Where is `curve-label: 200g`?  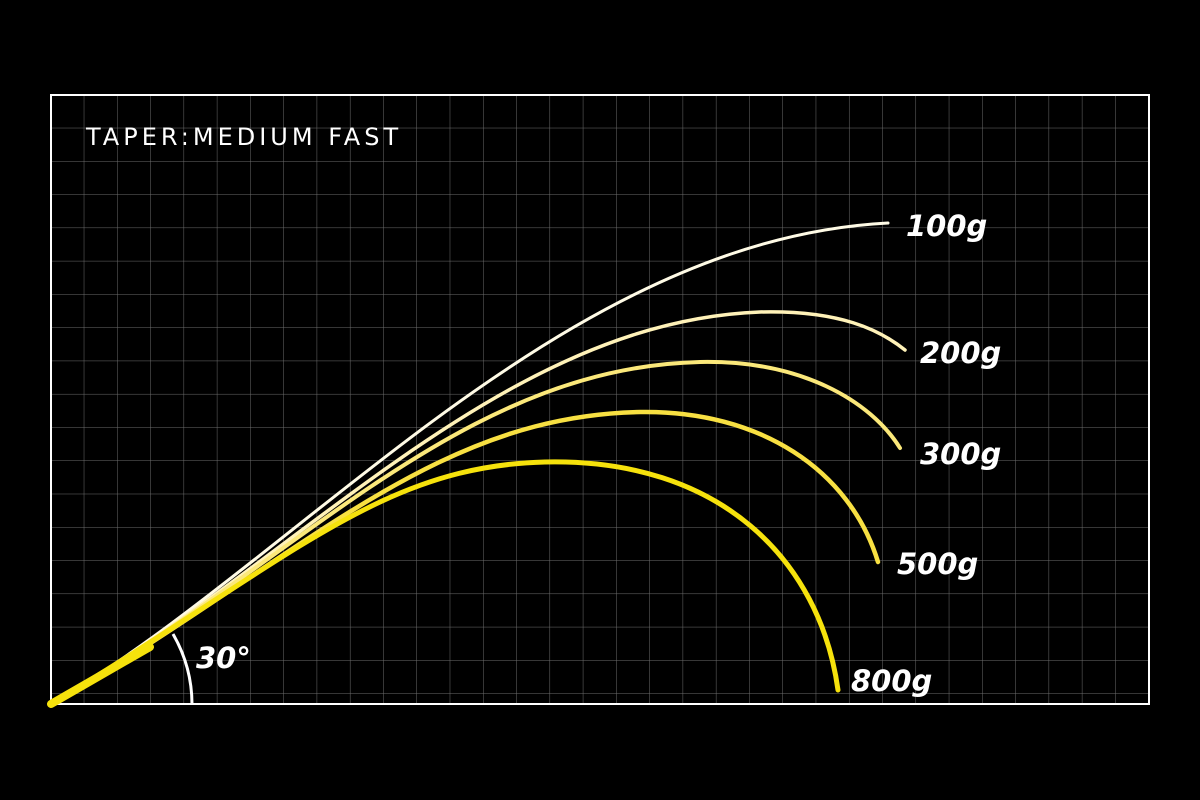 curve-label: 200g is located at coordinates (960, 353).